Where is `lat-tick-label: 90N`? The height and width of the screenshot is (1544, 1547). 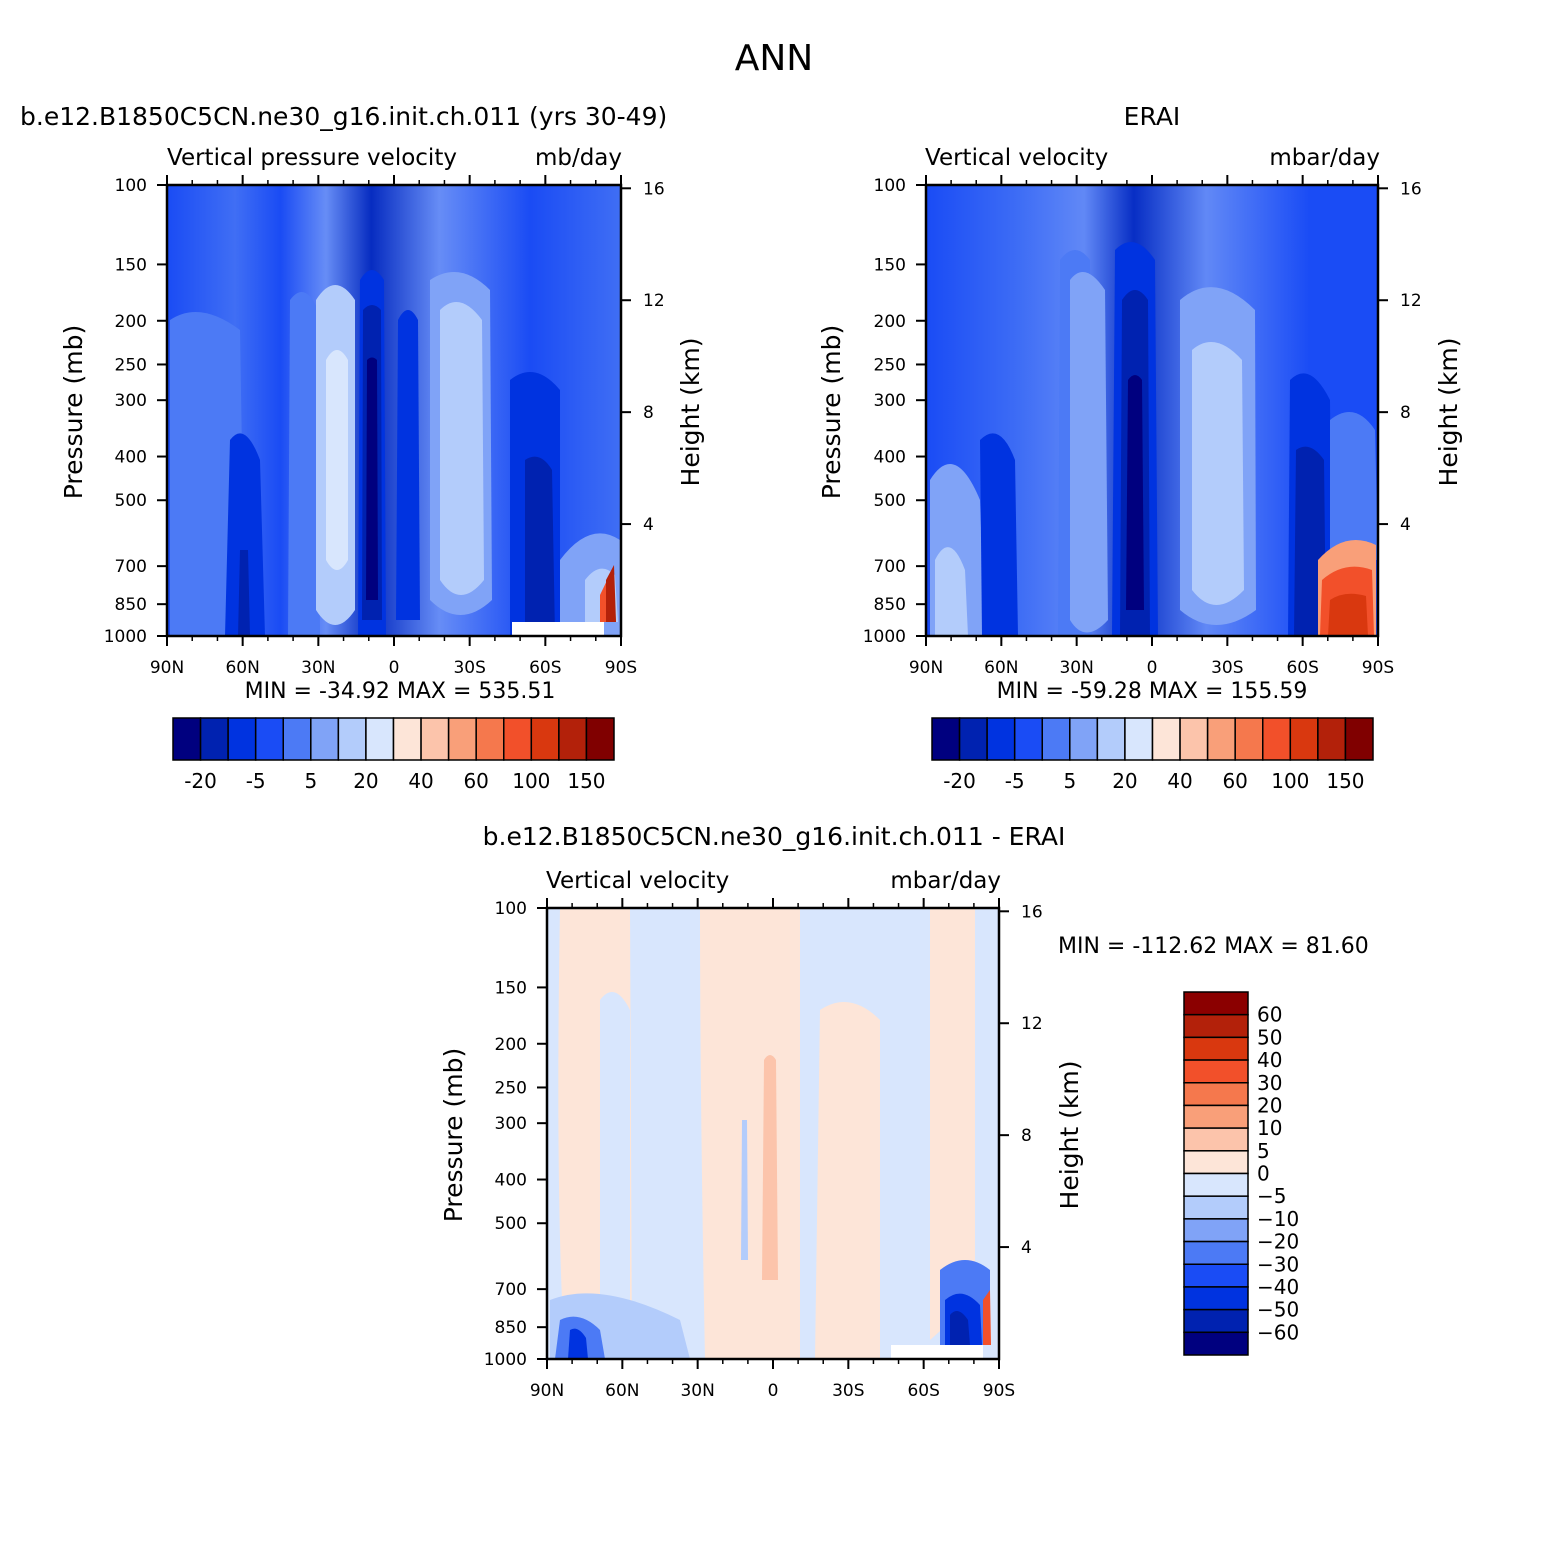
lat-tick-label: 90N is located at coordinates (167, 668).